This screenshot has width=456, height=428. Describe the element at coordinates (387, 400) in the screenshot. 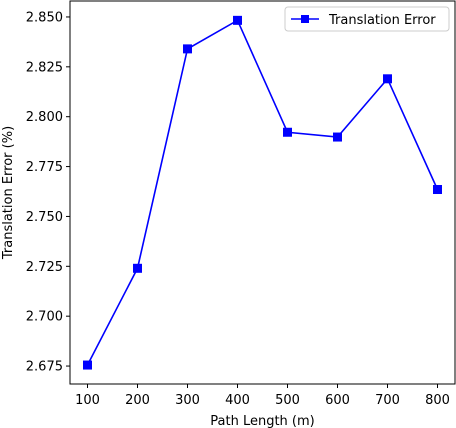

I see `x-tick-label: 700` at that location.